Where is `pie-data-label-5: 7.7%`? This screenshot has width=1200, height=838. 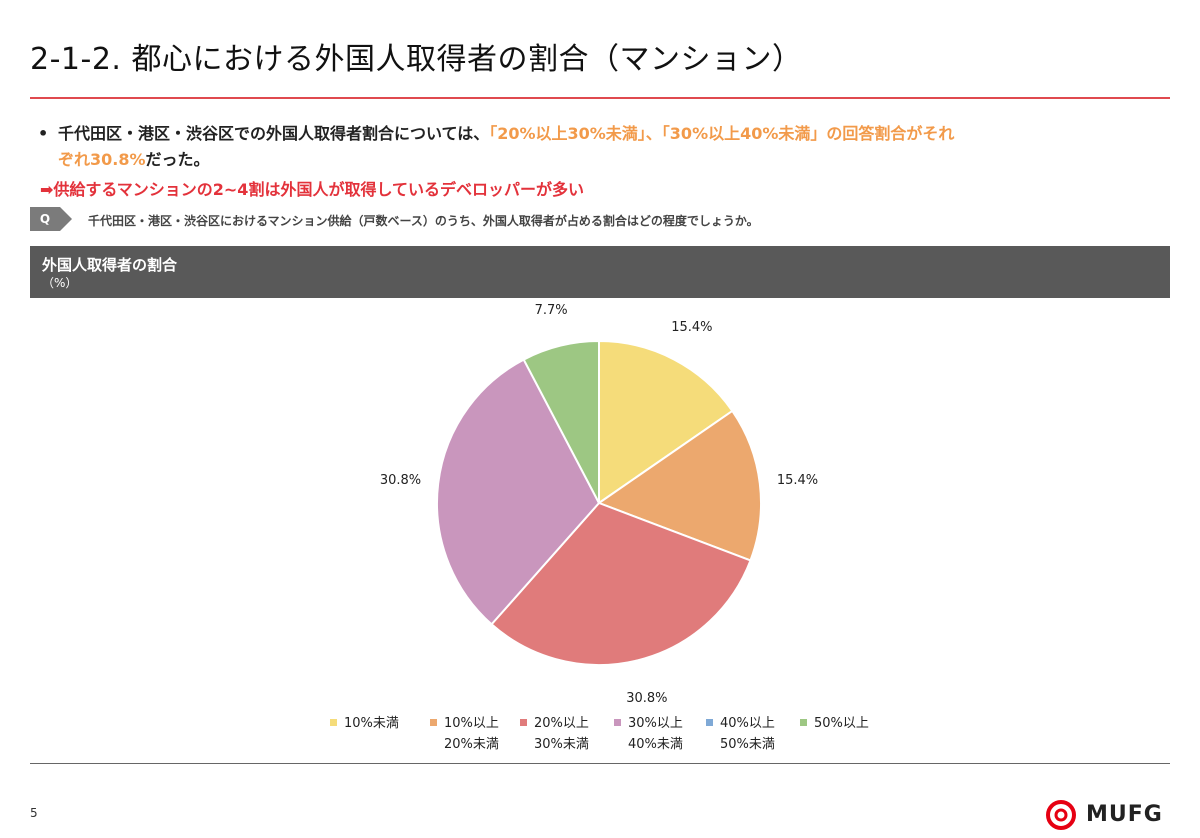
pie-data-label-5: 7.7% is located at coordinates (551, 310).